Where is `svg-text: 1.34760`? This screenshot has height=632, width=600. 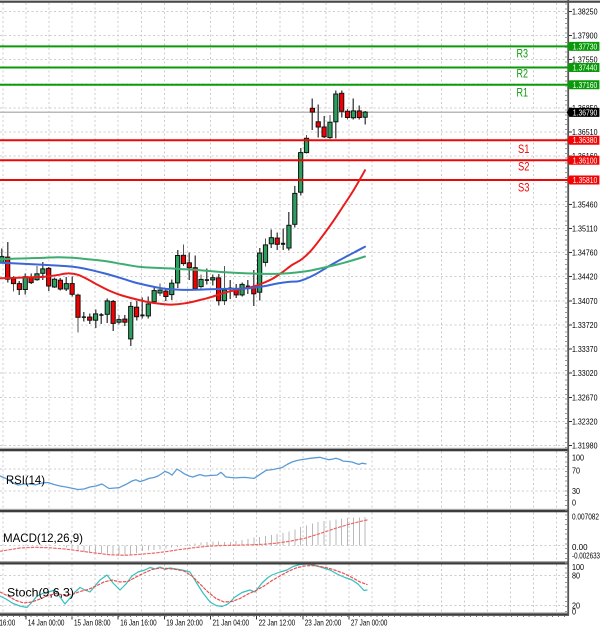
svg-text: 1.34760 is located at coordinates (585, 253).